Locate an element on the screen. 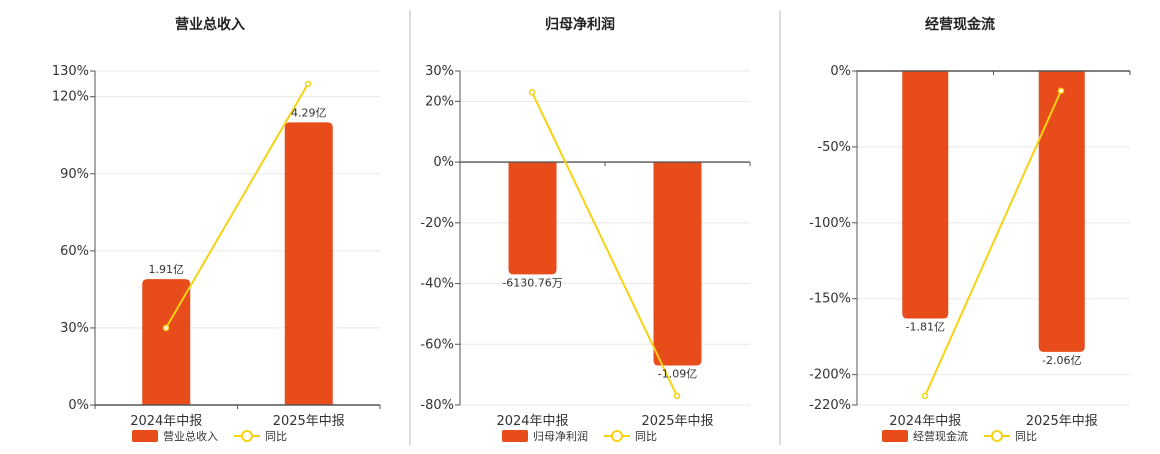 The height and width of the screenshot is (454, 1160). data-labels: -1.81亿 -2.06亿 is located at coordinates (994, 343).